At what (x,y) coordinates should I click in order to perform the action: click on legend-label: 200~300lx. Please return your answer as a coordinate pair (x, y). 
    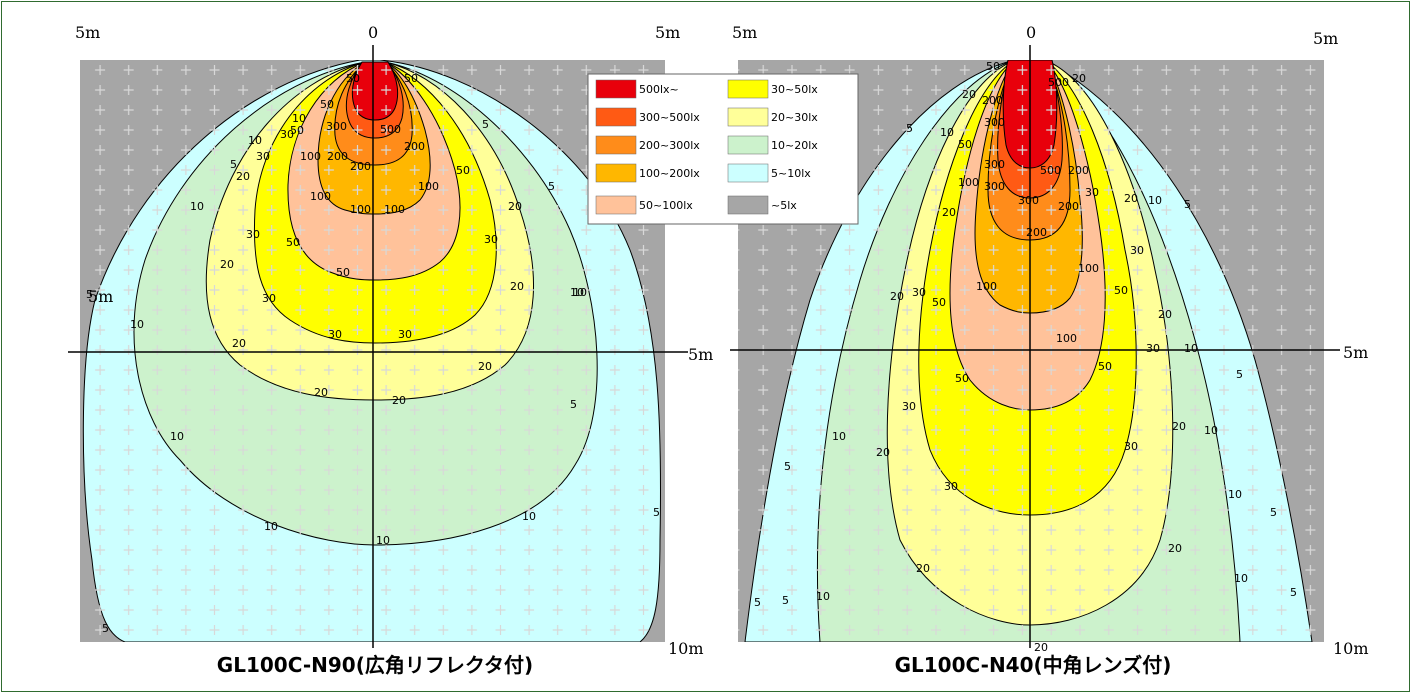
    Looking at the image, I should click on (669, 145).